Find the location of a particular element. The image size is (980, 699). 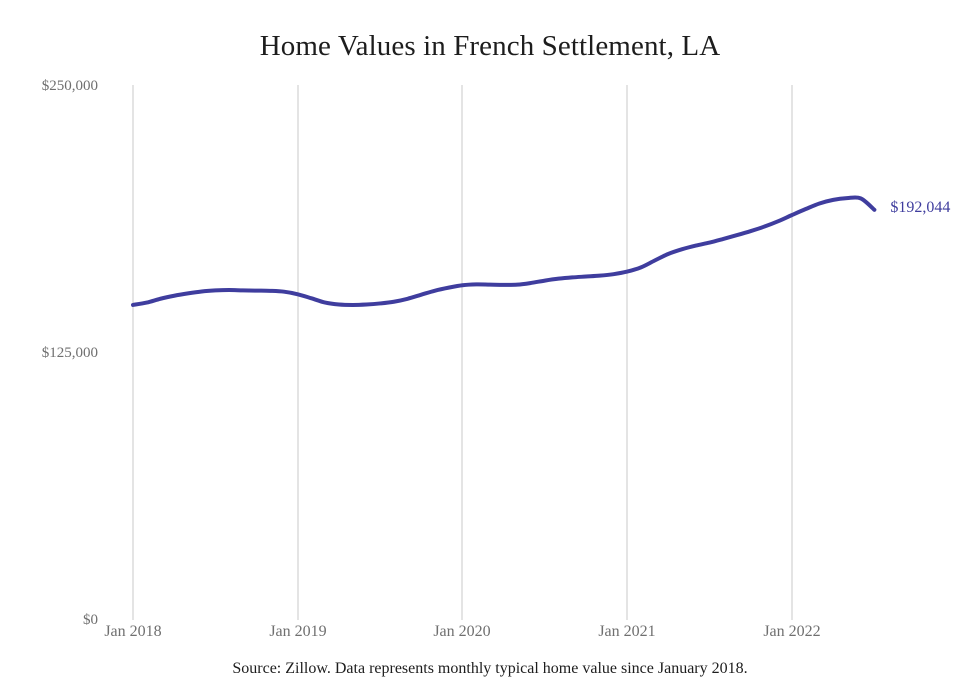

x-axis-tick-jan-2022: Jan 2022 is located at coordinates (792, 631).